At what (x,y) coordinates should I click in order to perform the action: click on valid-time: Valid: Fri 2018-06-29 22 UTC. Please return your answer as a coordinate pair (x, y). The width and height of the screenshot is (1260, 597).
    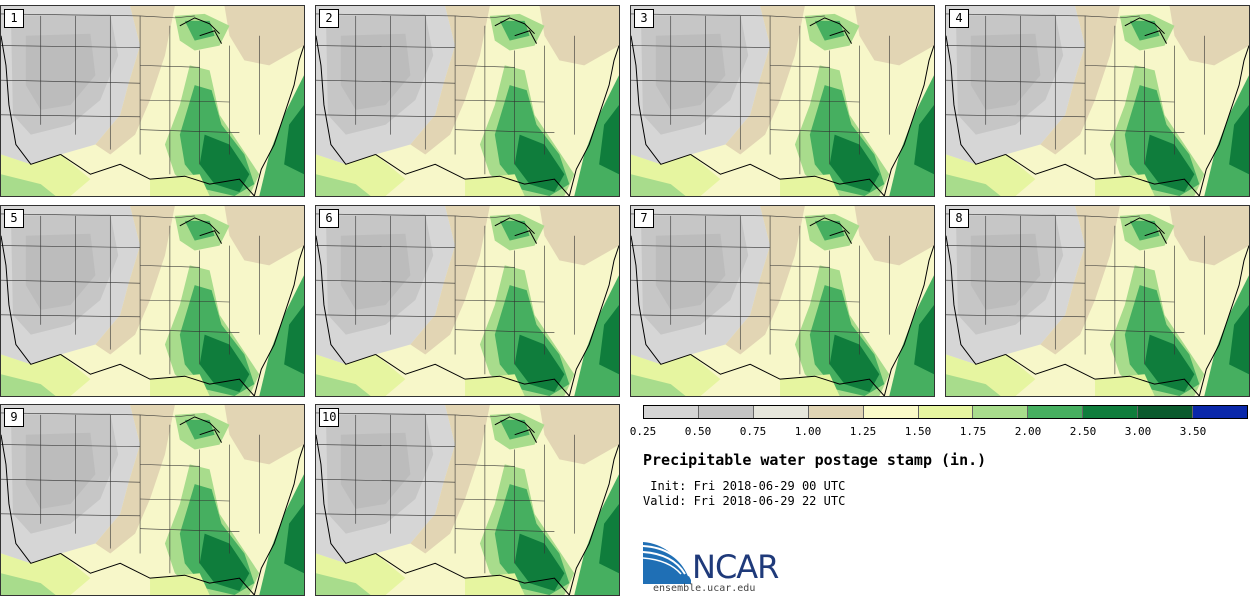
    Looking at the image, I should click on (744, 501).